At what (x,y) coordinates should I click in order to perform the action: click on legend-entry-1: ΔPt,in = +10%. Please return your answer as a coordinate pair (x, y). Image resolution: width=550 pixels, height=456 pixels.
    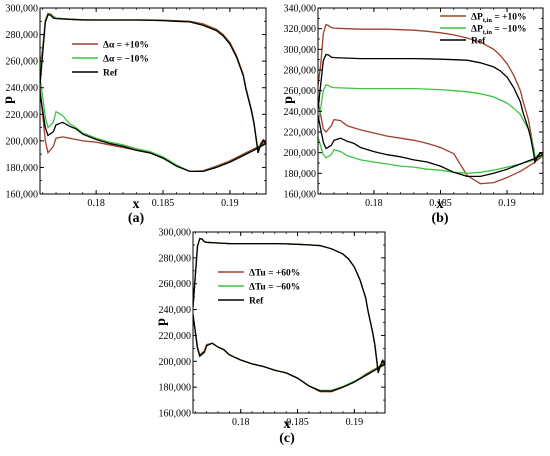
    Looking at the image, I should click on (499, 19).